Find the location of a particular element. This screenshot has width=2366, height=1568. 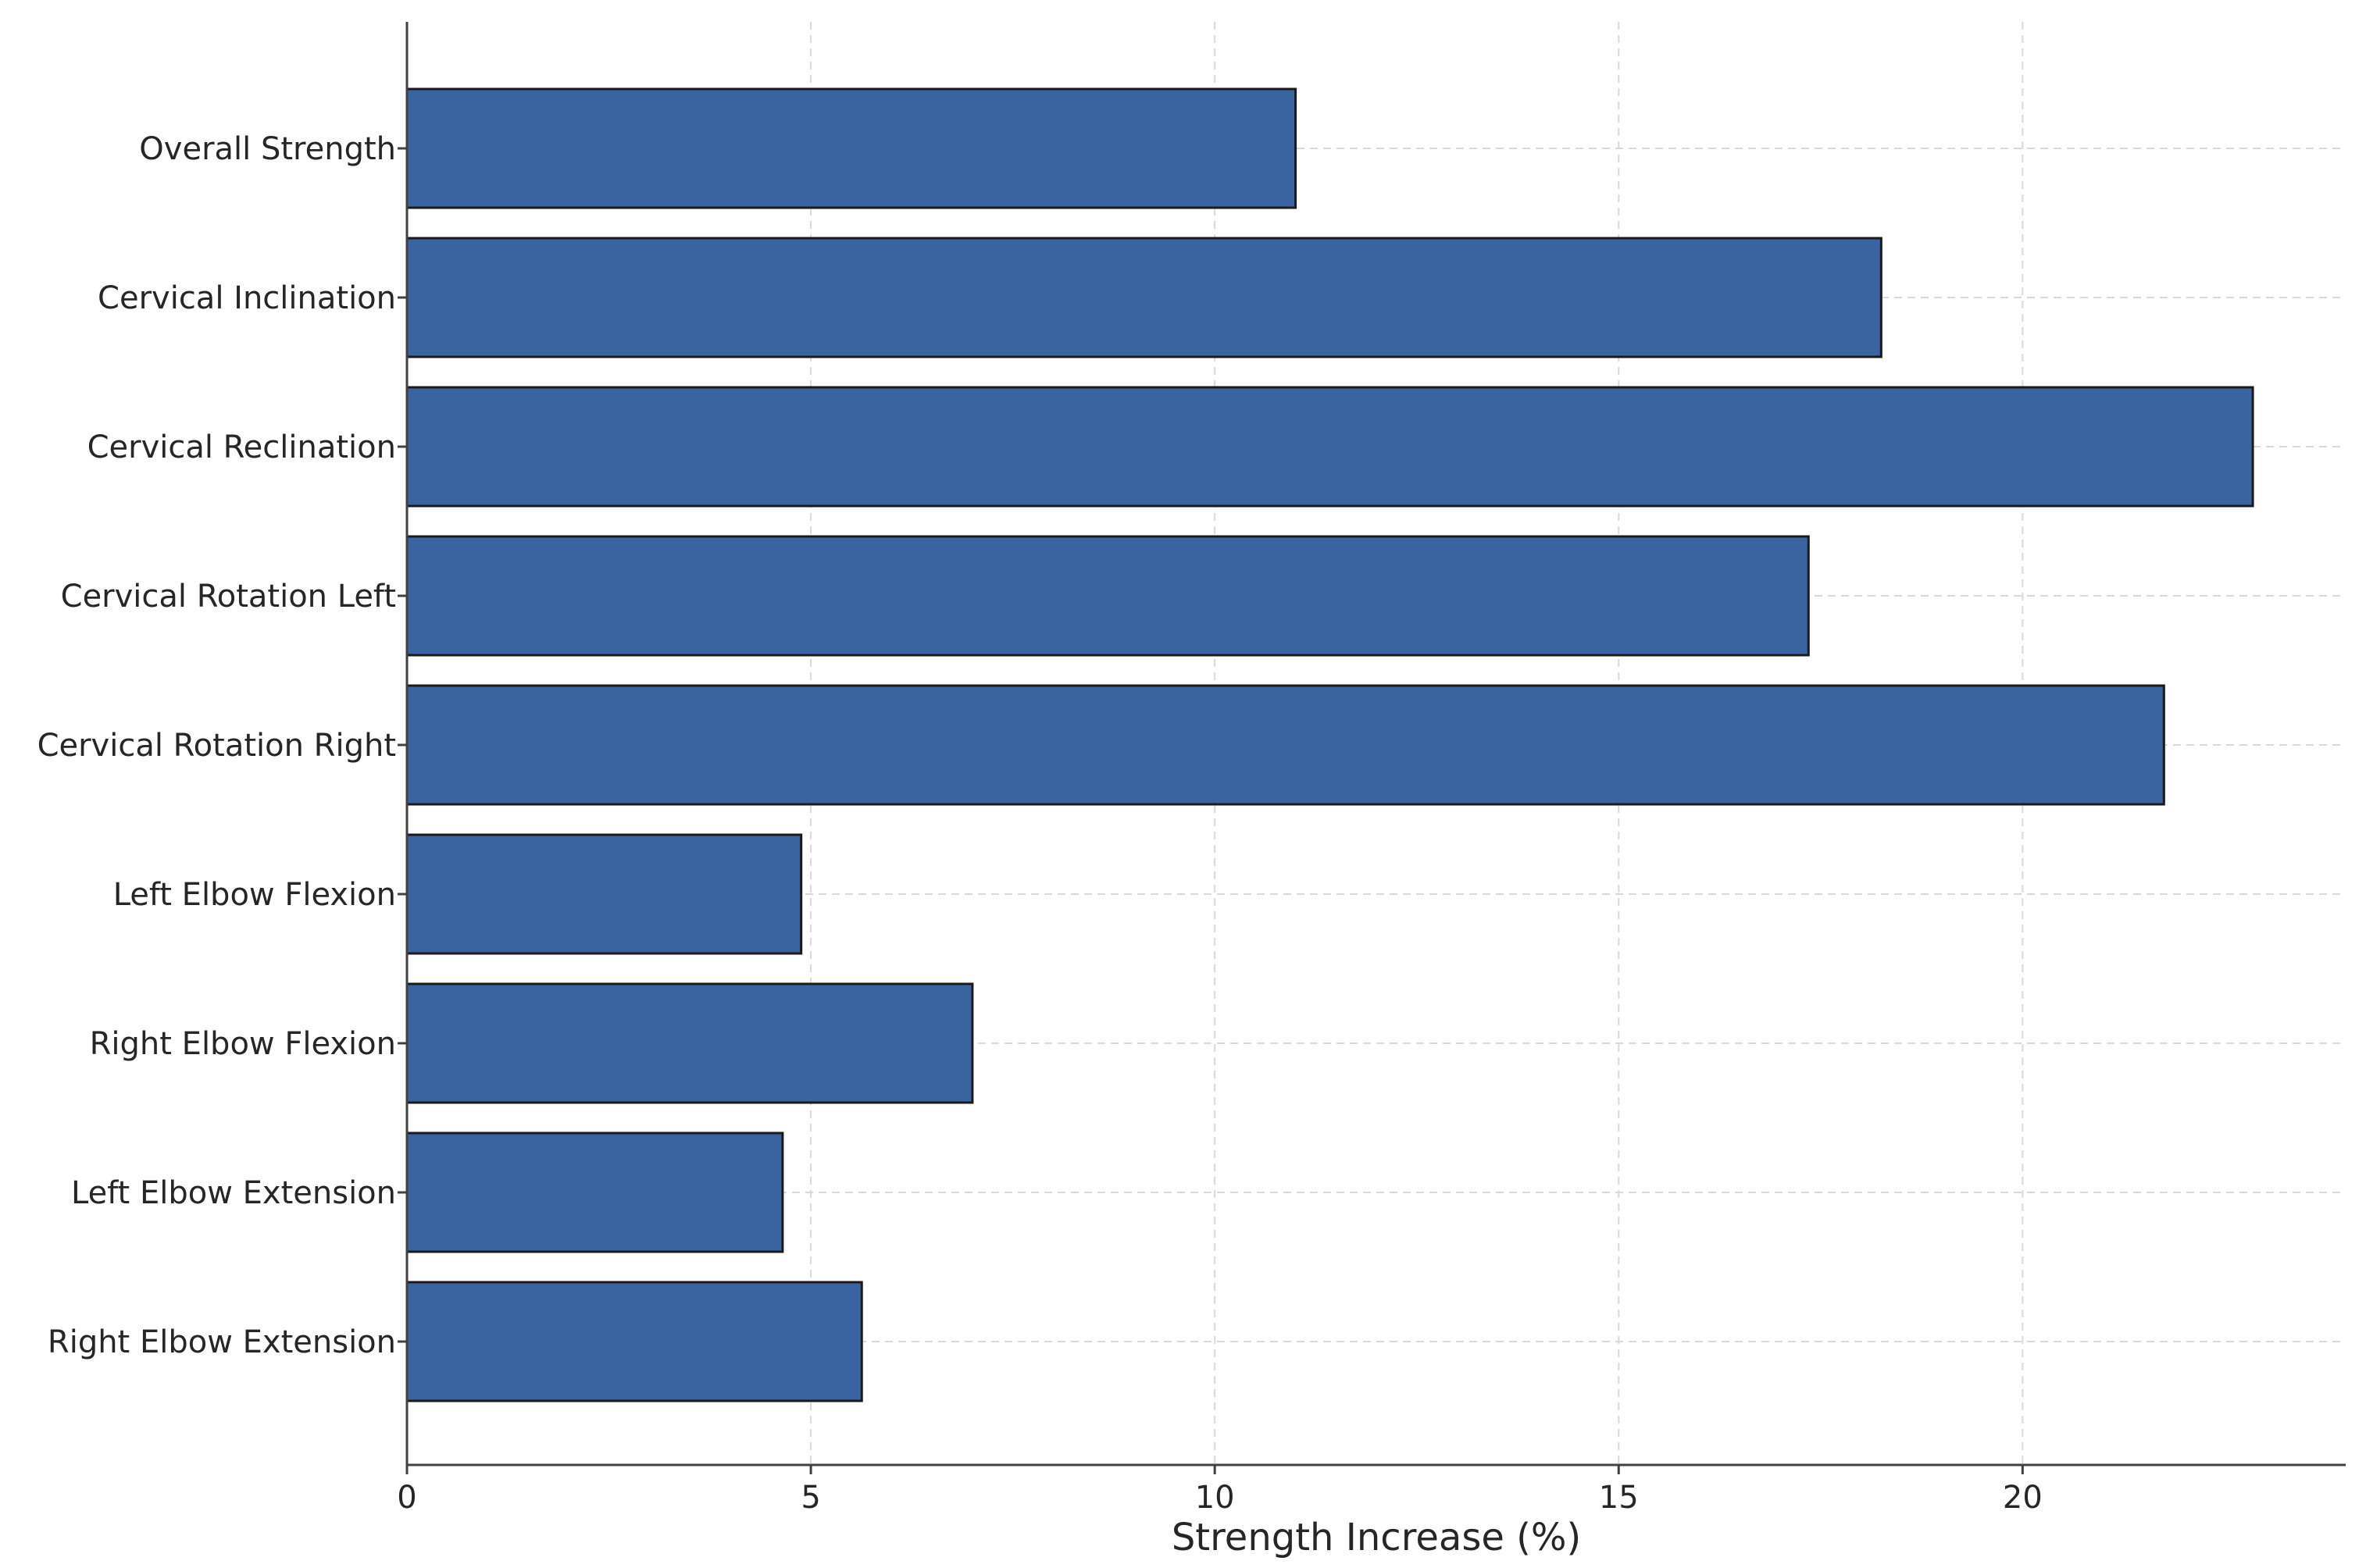

bar-right-elbow-flexion is located at coordinates (689, 1043).